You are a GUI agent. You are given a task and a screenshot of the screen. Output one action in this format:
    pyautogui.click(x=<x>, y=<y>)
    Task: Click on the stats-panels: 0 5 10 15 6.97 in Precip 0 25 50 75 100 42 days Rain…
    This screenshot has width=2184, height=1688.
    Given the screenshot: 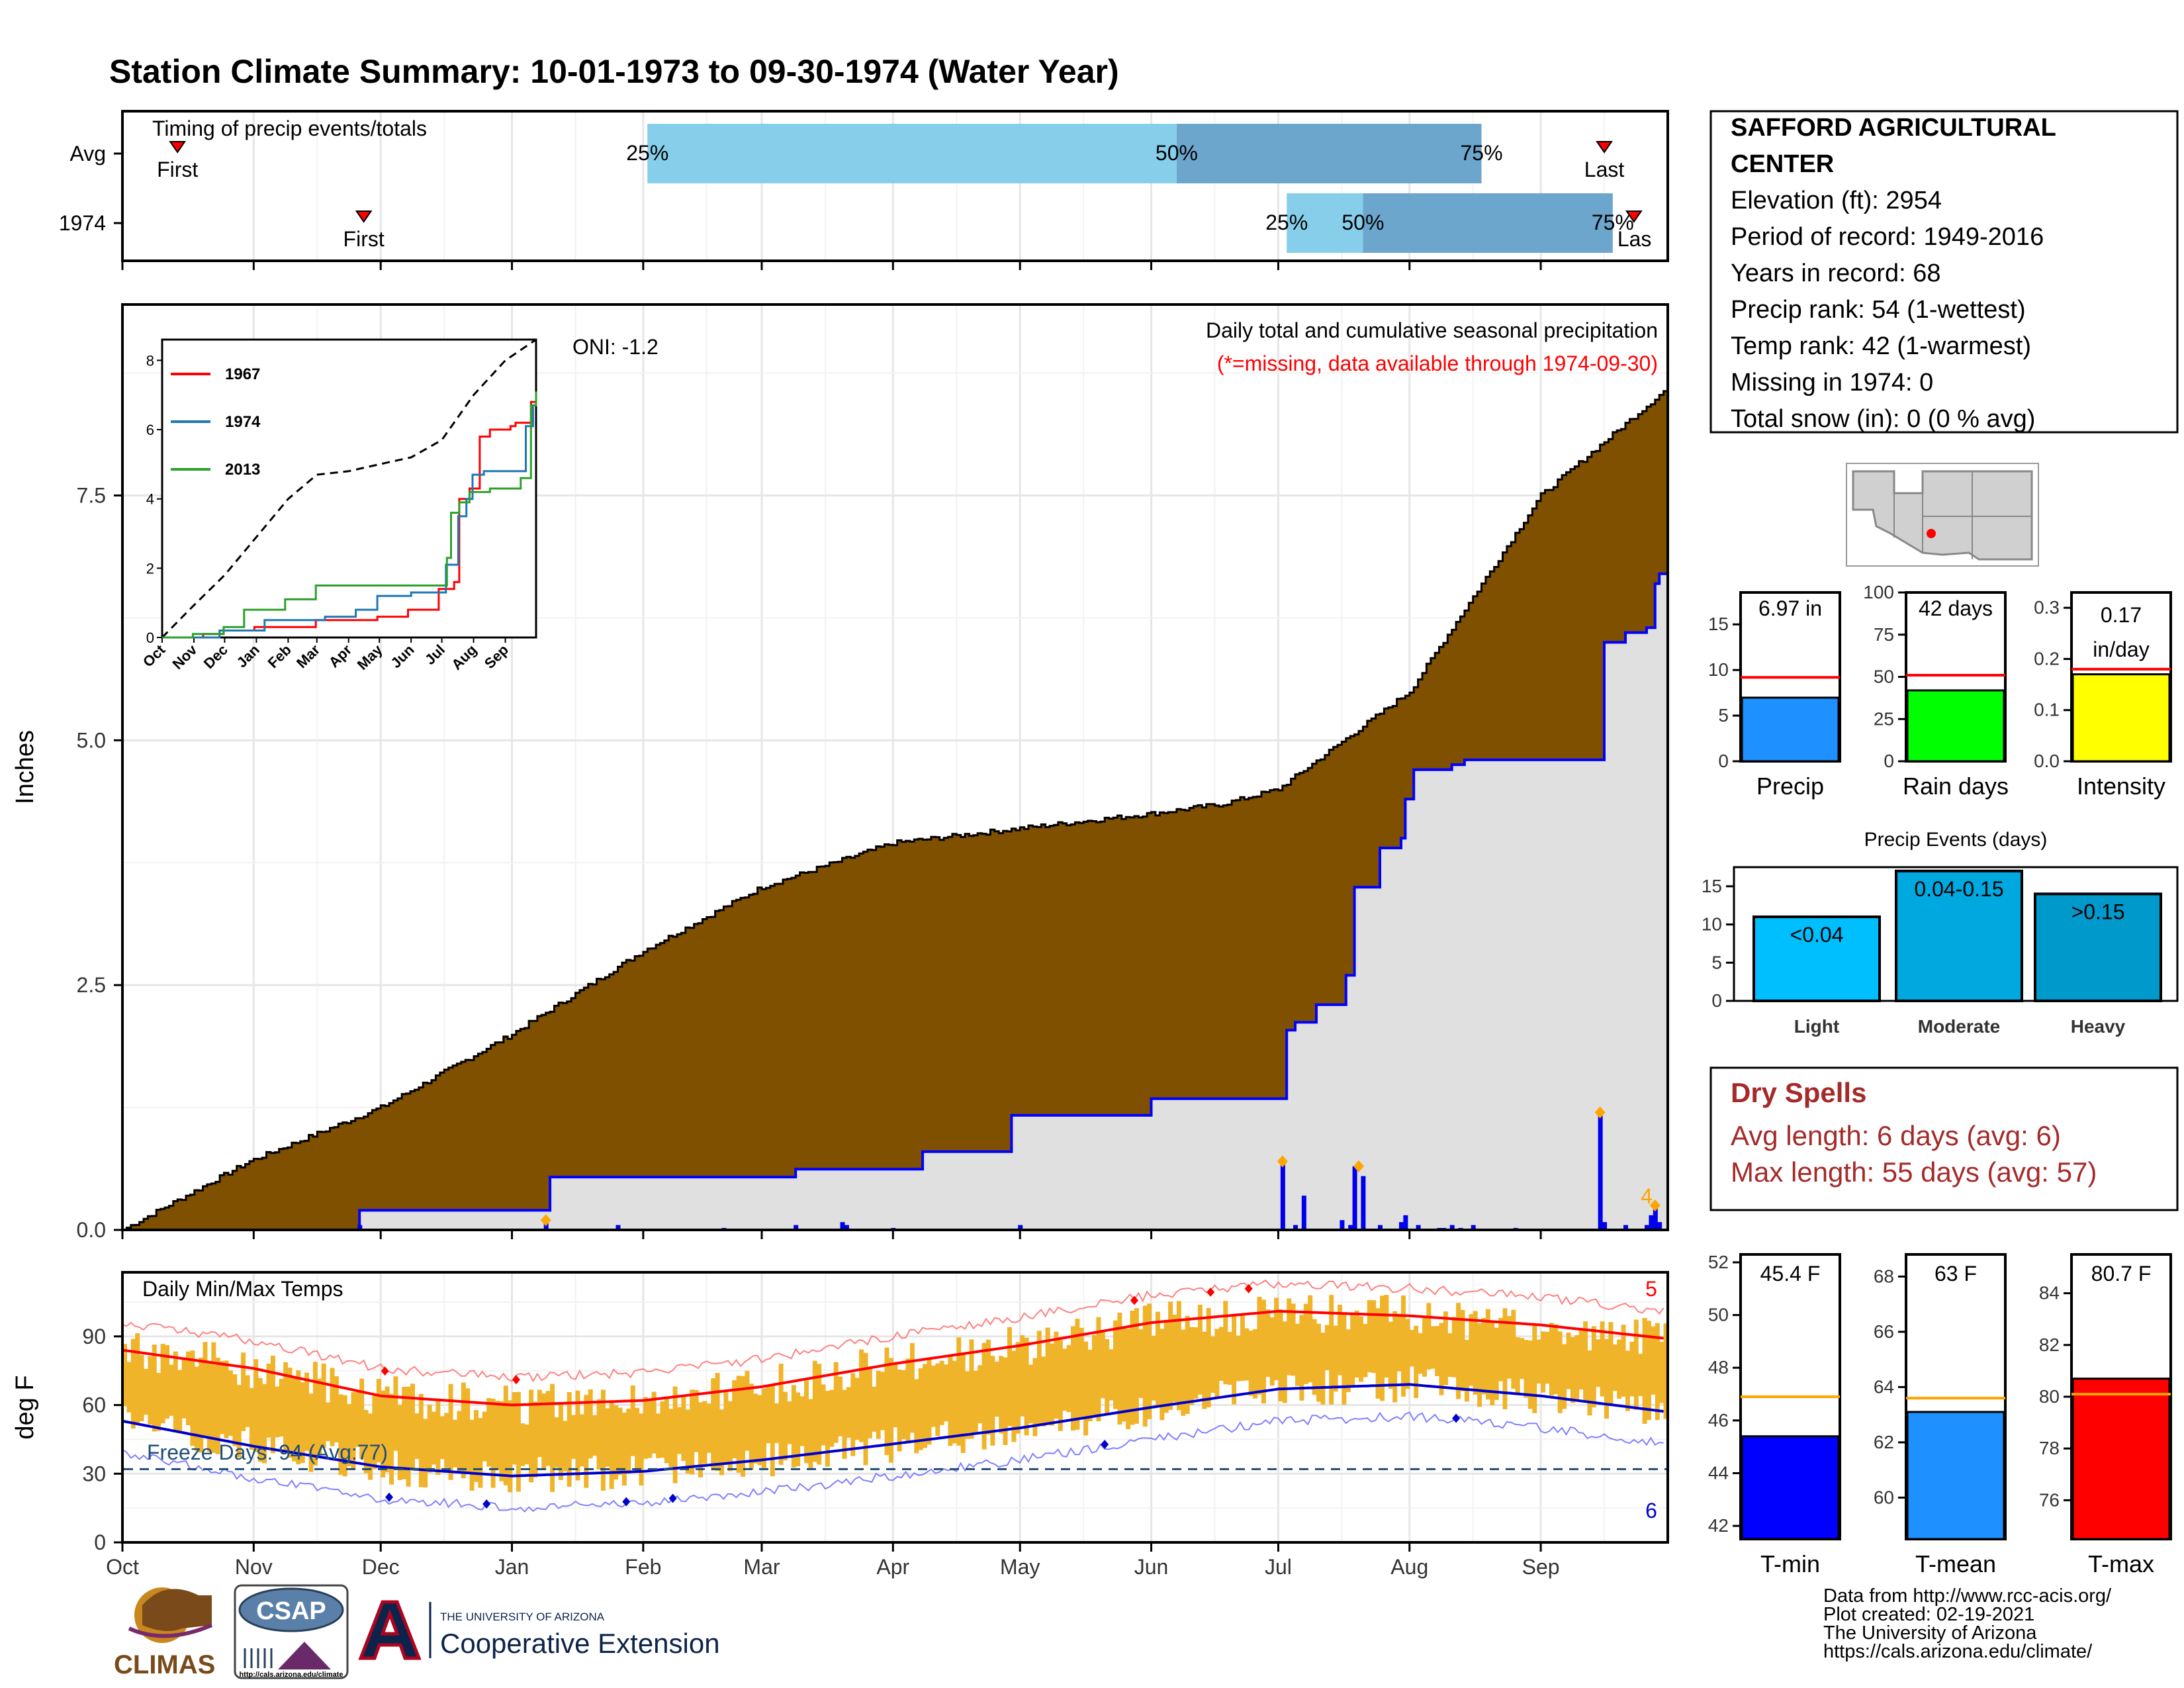 What is the action you would take?
    pyautogui.click(x=1940, y=691)
    